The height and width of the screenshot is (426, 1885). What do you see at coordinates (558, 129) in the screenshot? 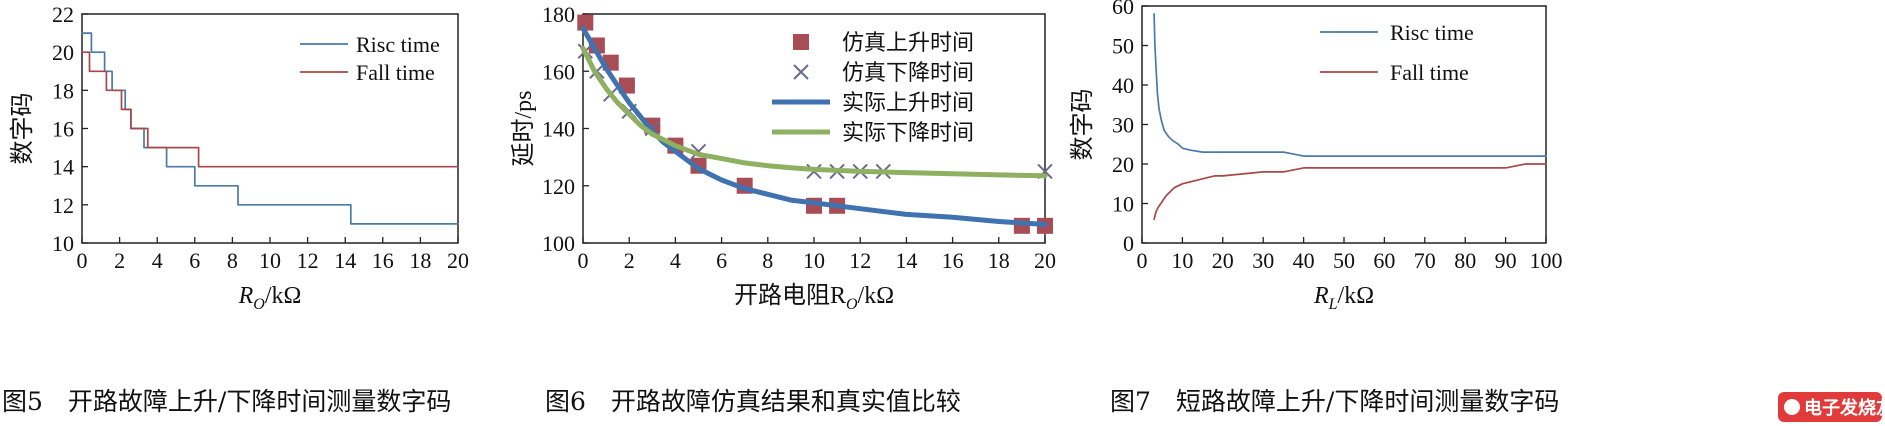
I see `y-tick-label: 140` at bounding box center [558, 129].